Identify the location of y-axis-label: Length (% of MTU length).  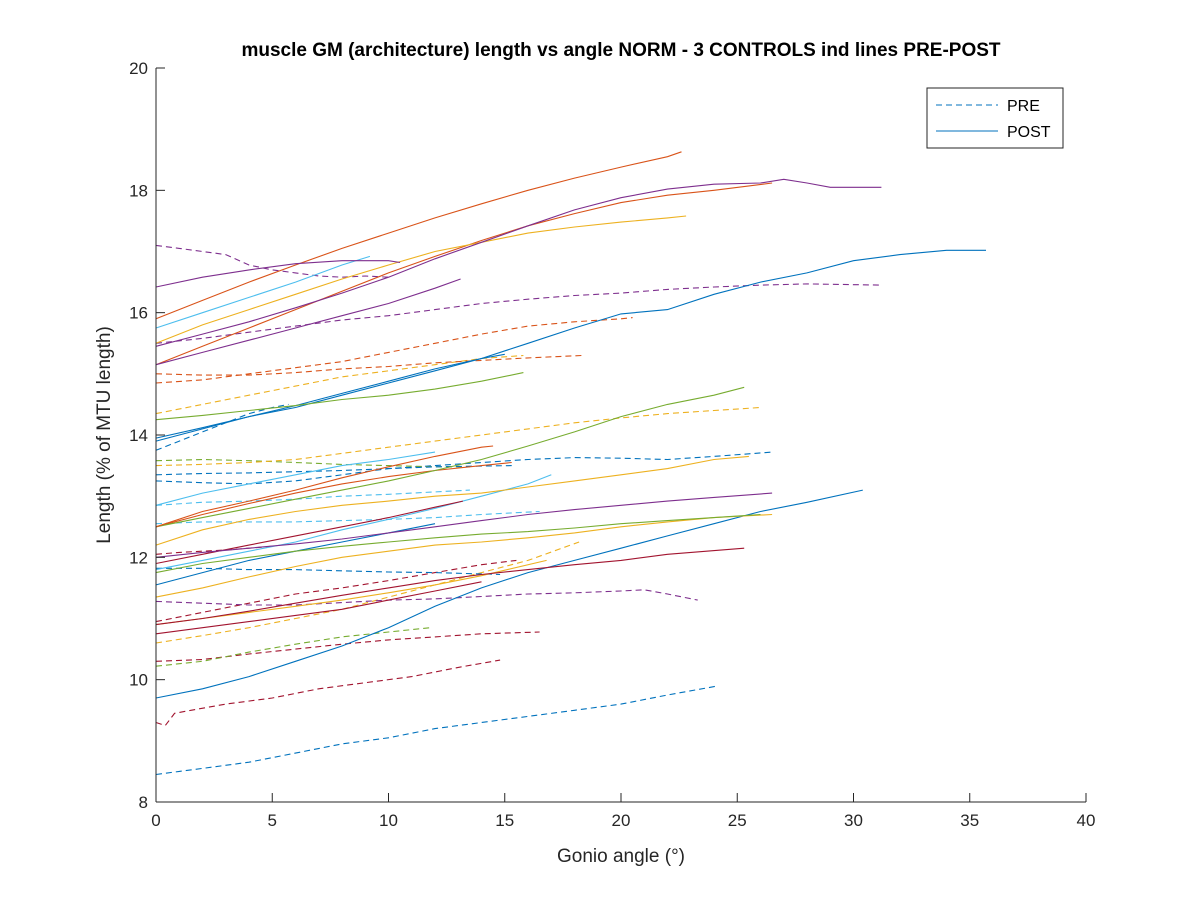
(104, 435).